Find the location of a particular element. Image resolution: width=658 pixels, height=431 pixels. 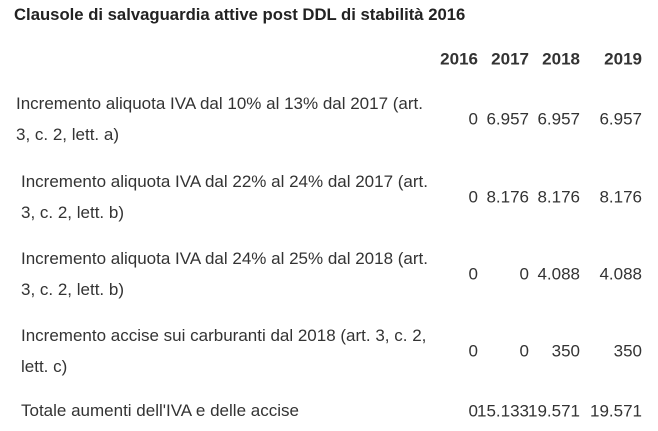

cell-2019: 4.088 is located at coordinates (611, 273).